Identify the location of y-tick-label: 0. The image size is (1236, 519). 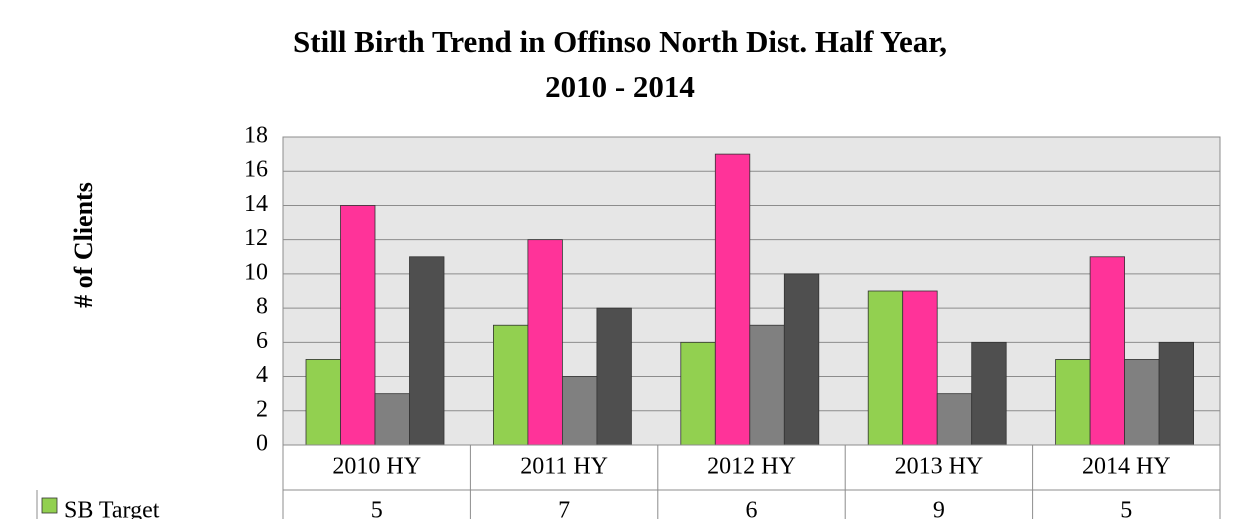
(262, 444).